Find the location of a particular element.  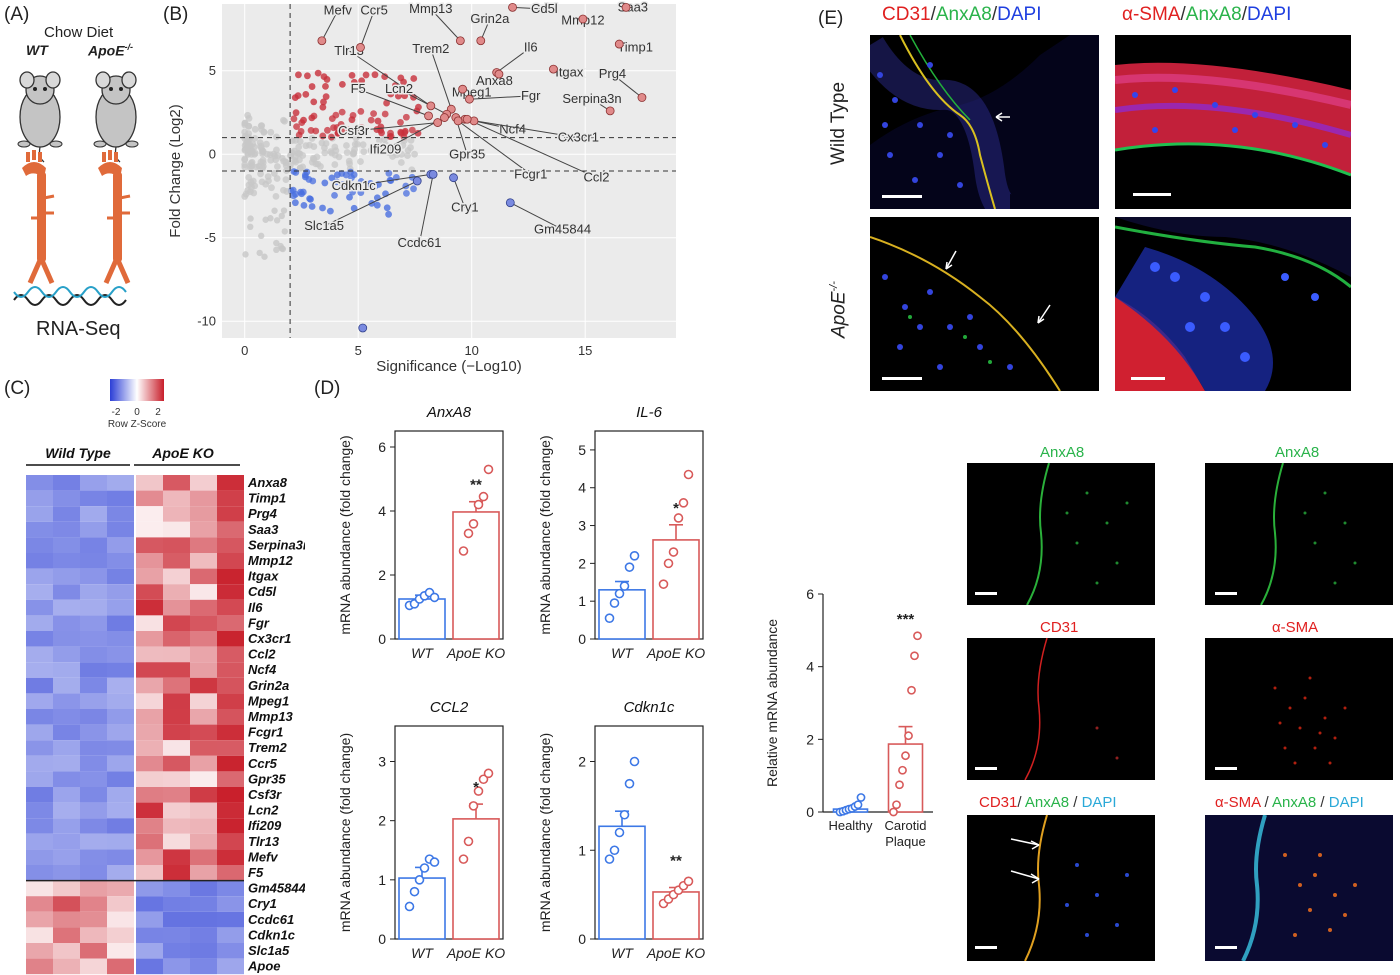

heatmap-gene-label: F5 is located at coordinates (256, 872).